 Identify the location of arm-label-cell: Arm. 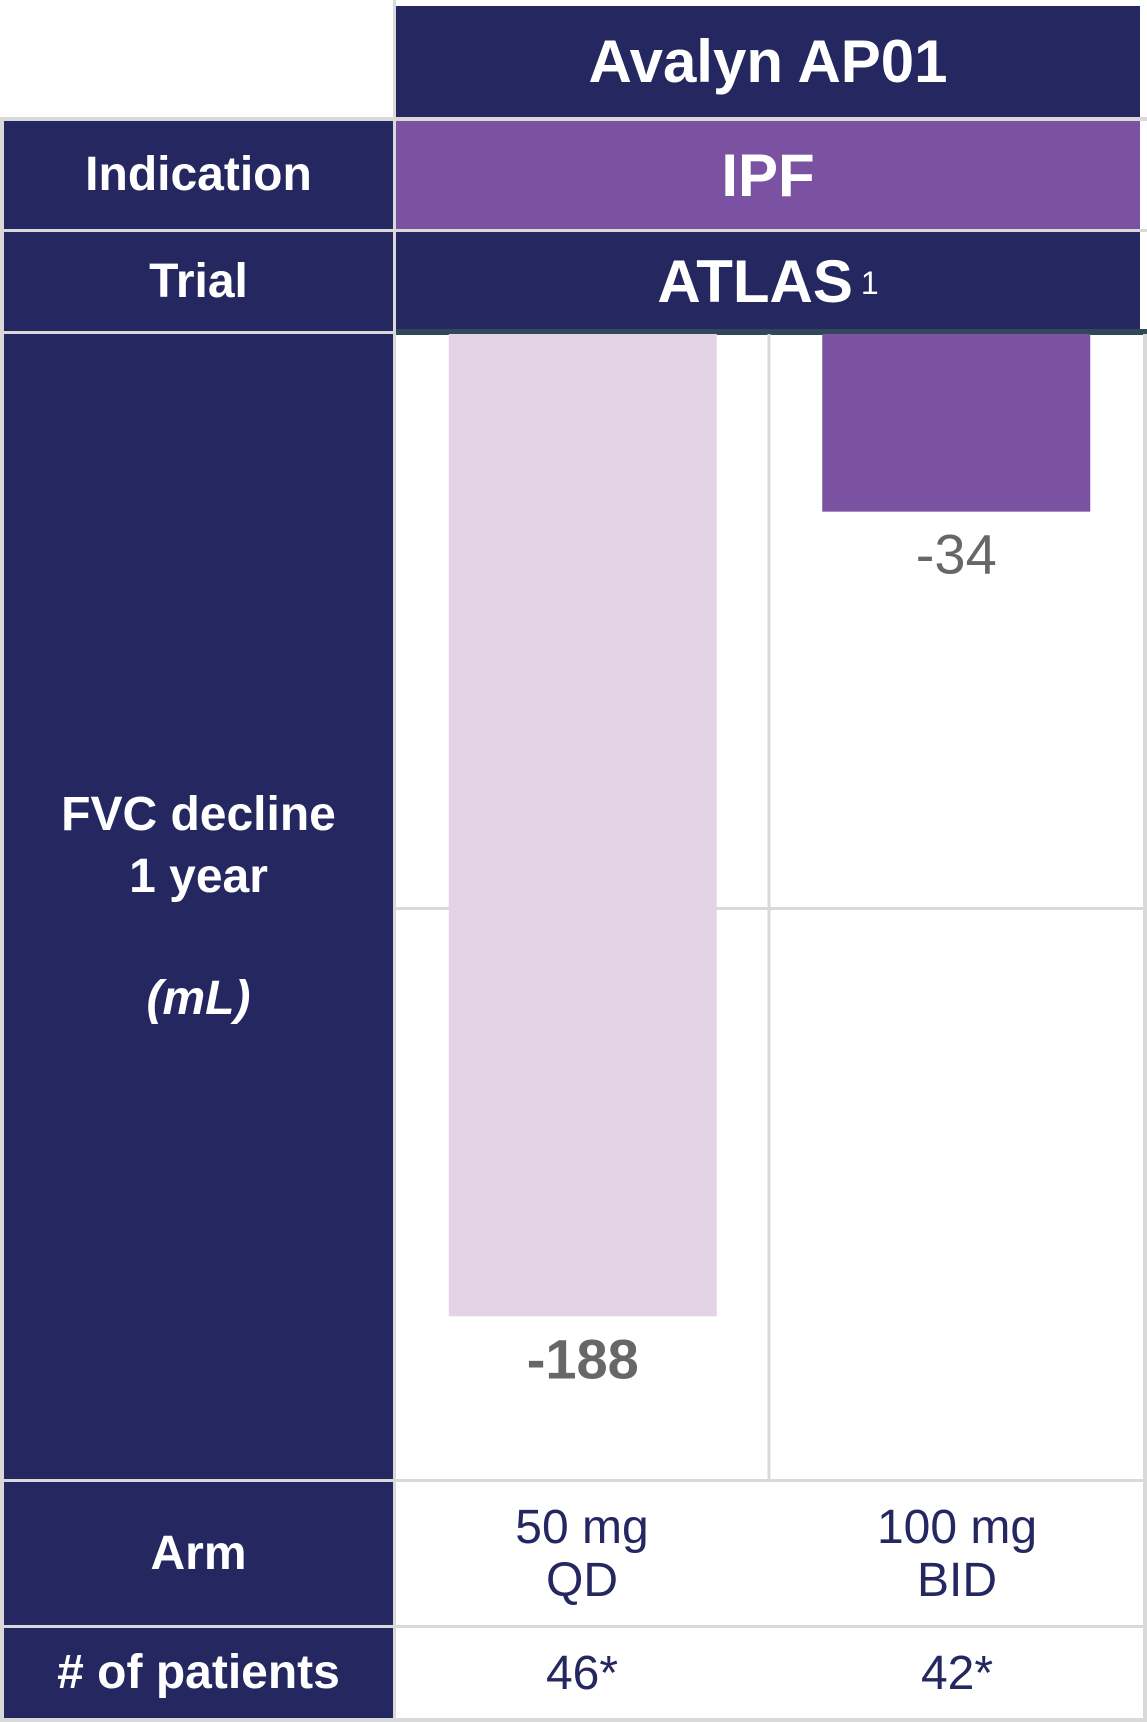
(198, 1553).